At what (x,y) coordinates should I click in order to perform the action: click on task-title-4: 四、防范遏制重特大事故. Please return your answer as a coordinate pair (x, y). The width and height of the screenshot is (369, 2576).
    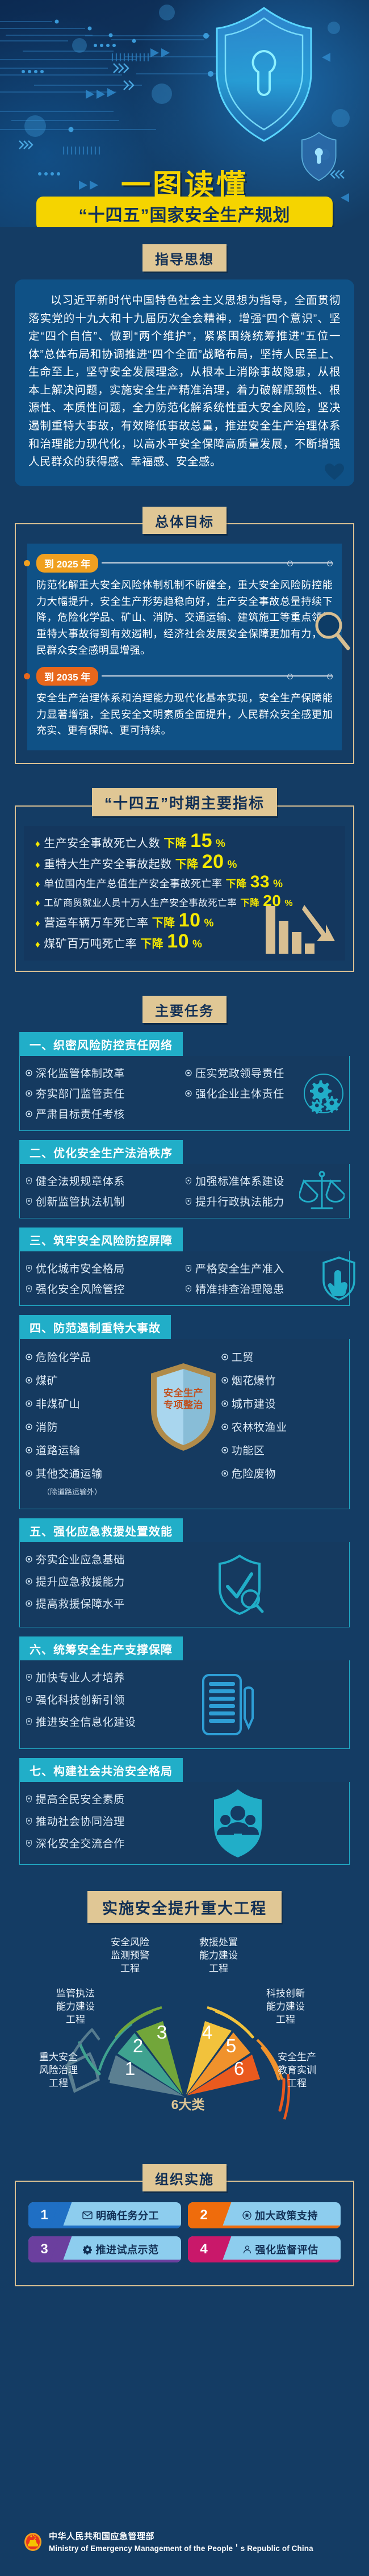
    Looking at the image, I should click on (95, 1327).